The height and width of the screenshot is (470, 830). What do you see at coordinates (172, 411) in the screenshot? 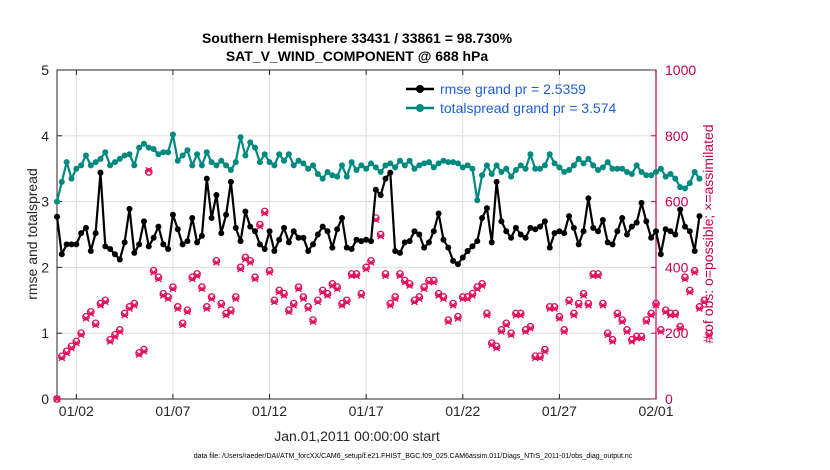
I see `x-tick-label: 01/07` at bounding box center [172, 411].